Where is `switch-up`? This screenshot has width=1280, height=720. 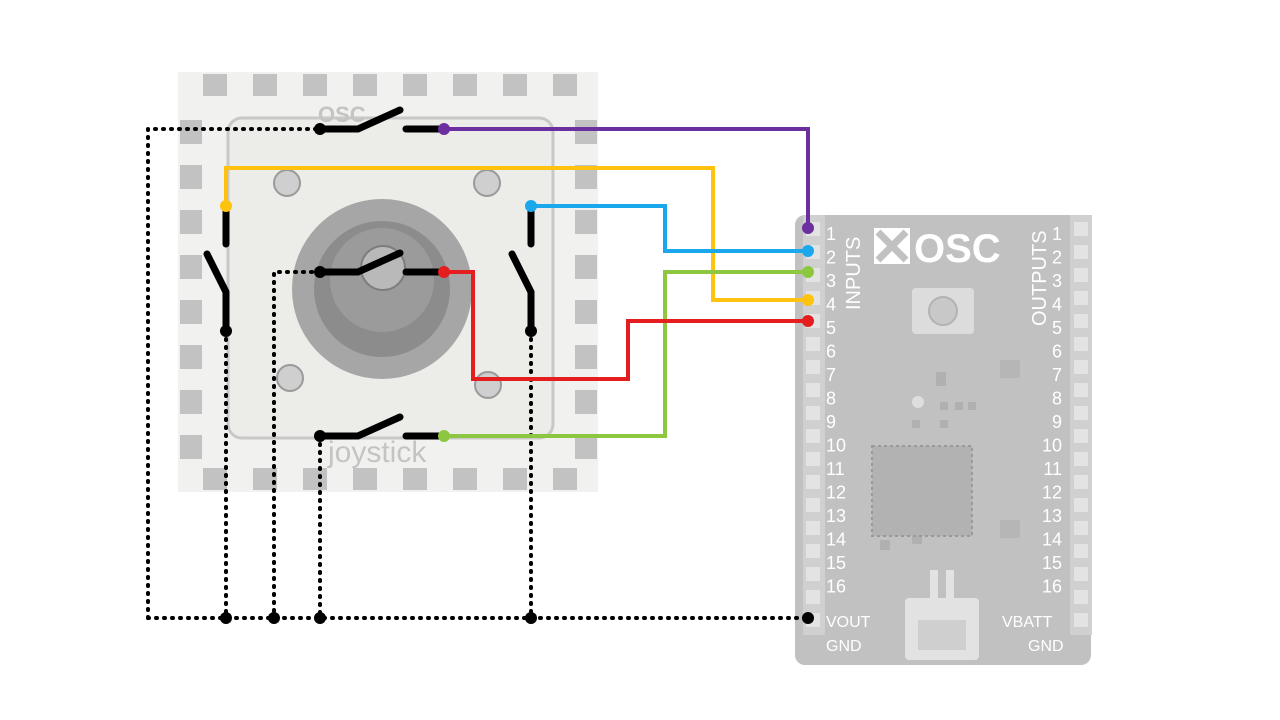
switch-up is located at coordinates (382, 119).